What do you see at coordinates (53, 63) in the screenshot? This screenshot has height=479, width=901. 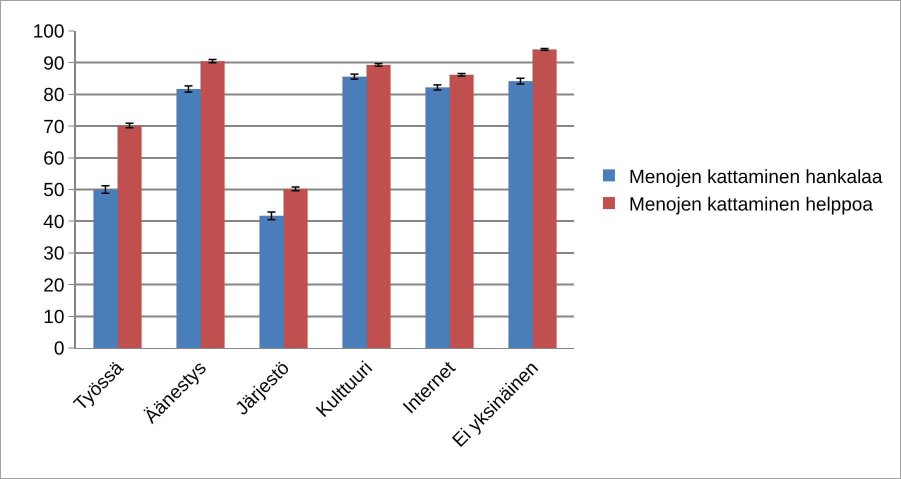 I see `y-tick-label: 90` at bounding box center [53, 63].